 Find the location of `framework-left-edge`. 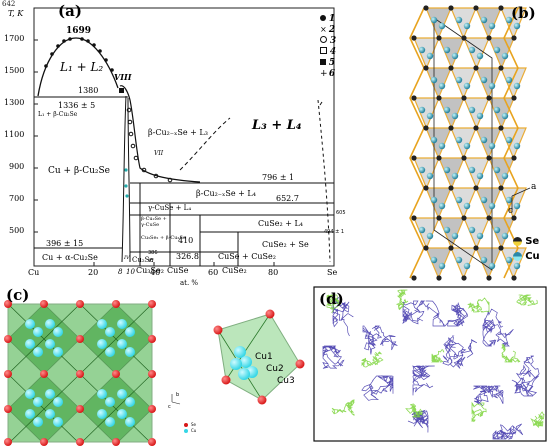

framework-left-edge is located at coordinates (417, 143).